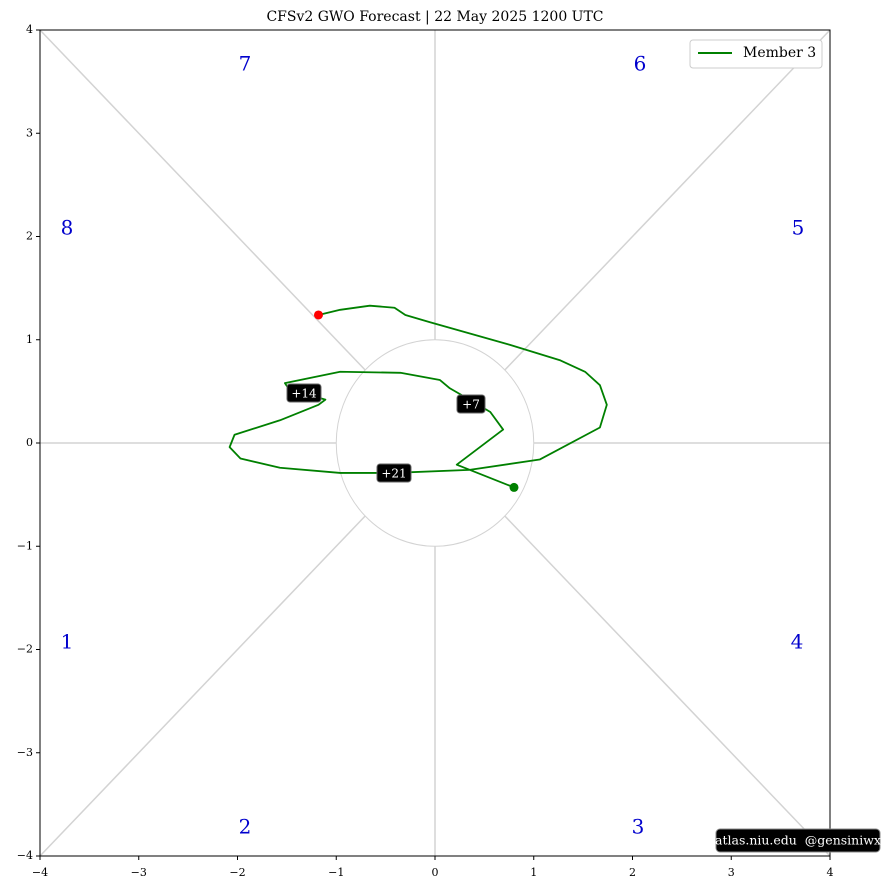 The height and width of the screenshot is (894, 881). I want to click on x-tick-label: 1, so click(533, 872).